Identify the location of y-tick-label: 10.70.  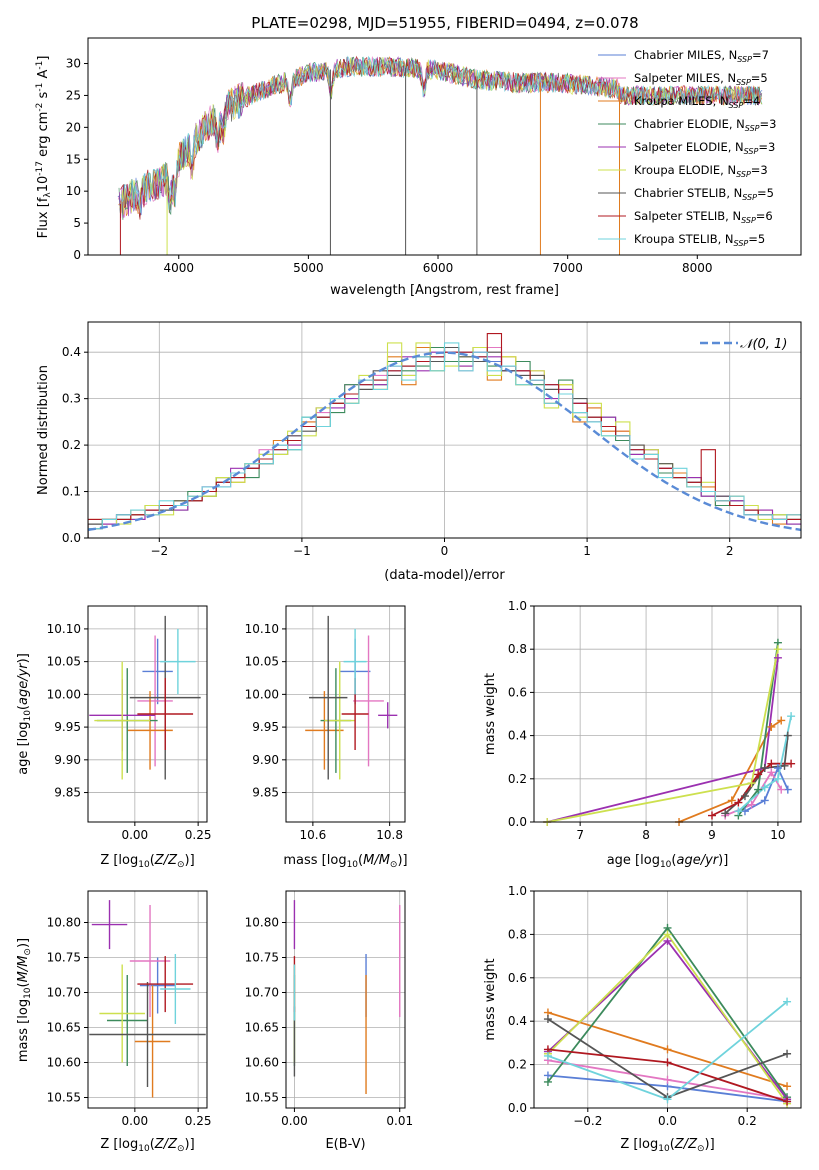
(64, 993).